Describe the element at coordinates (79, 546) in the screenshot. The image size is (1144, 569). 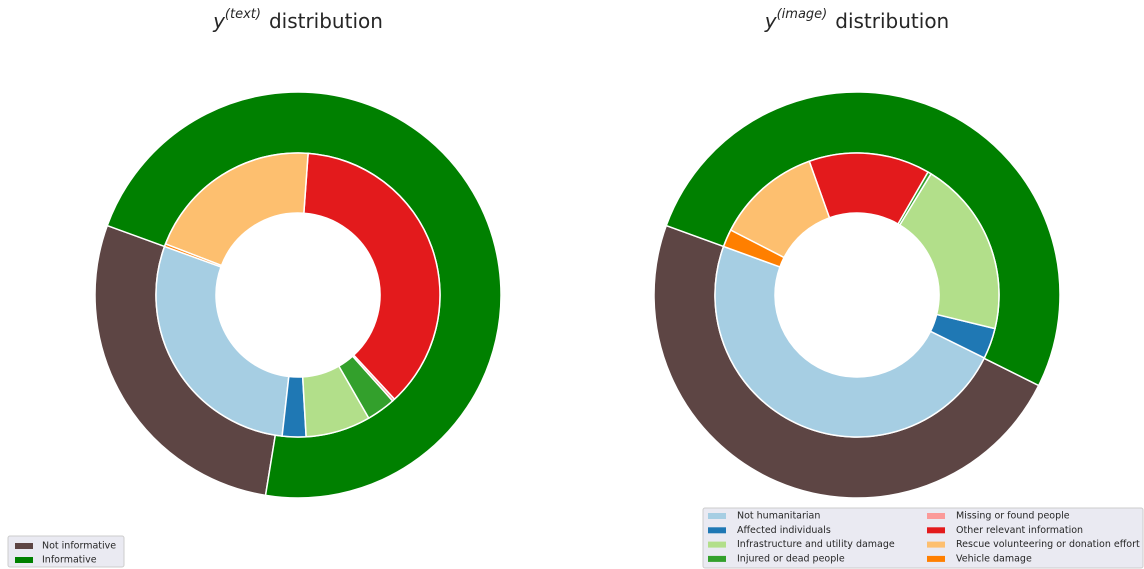
I see `legend-label: Not informative` at that location.